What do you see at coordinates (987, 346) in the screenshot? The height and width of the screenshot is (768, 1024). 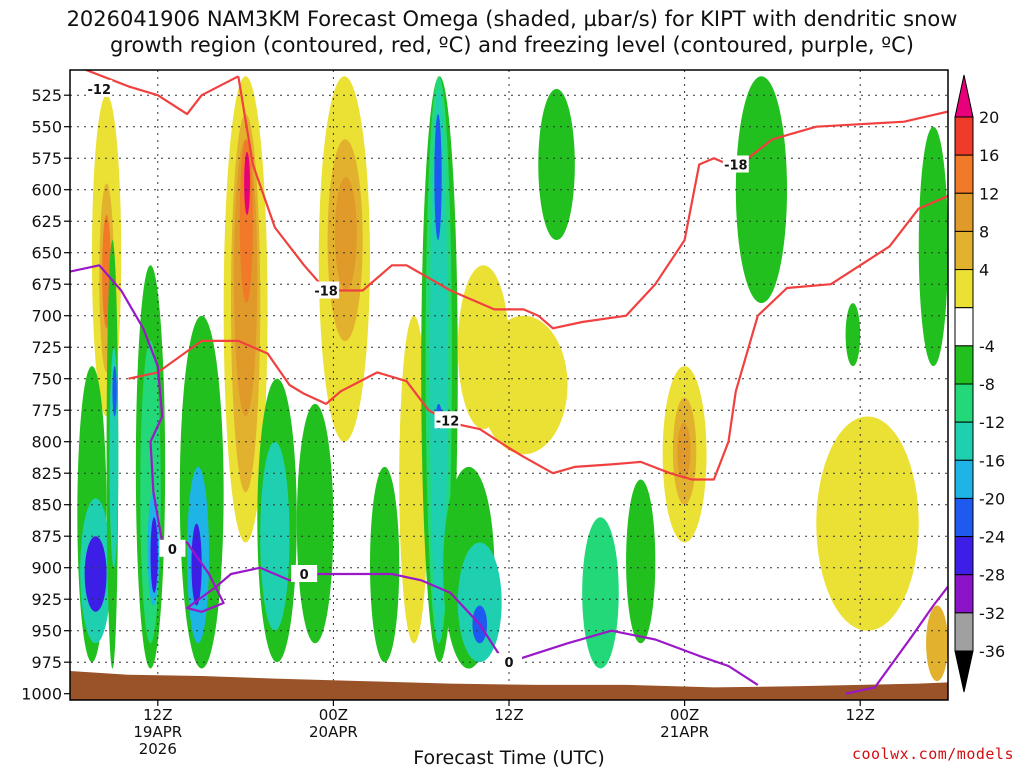 I see `colorbar-label-5: -4` at bounding box center [987, 346].